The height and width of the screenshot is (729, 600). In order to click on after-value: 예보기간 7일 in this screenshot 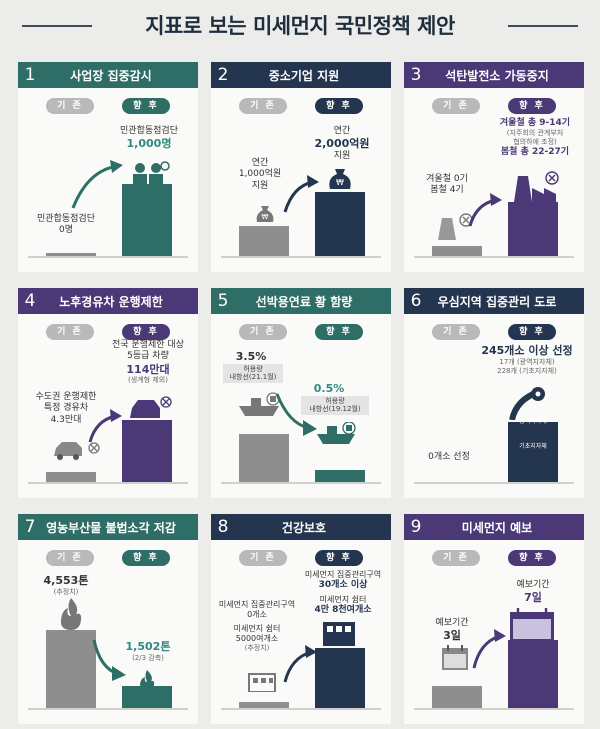, I will do `click(533, 592)`.